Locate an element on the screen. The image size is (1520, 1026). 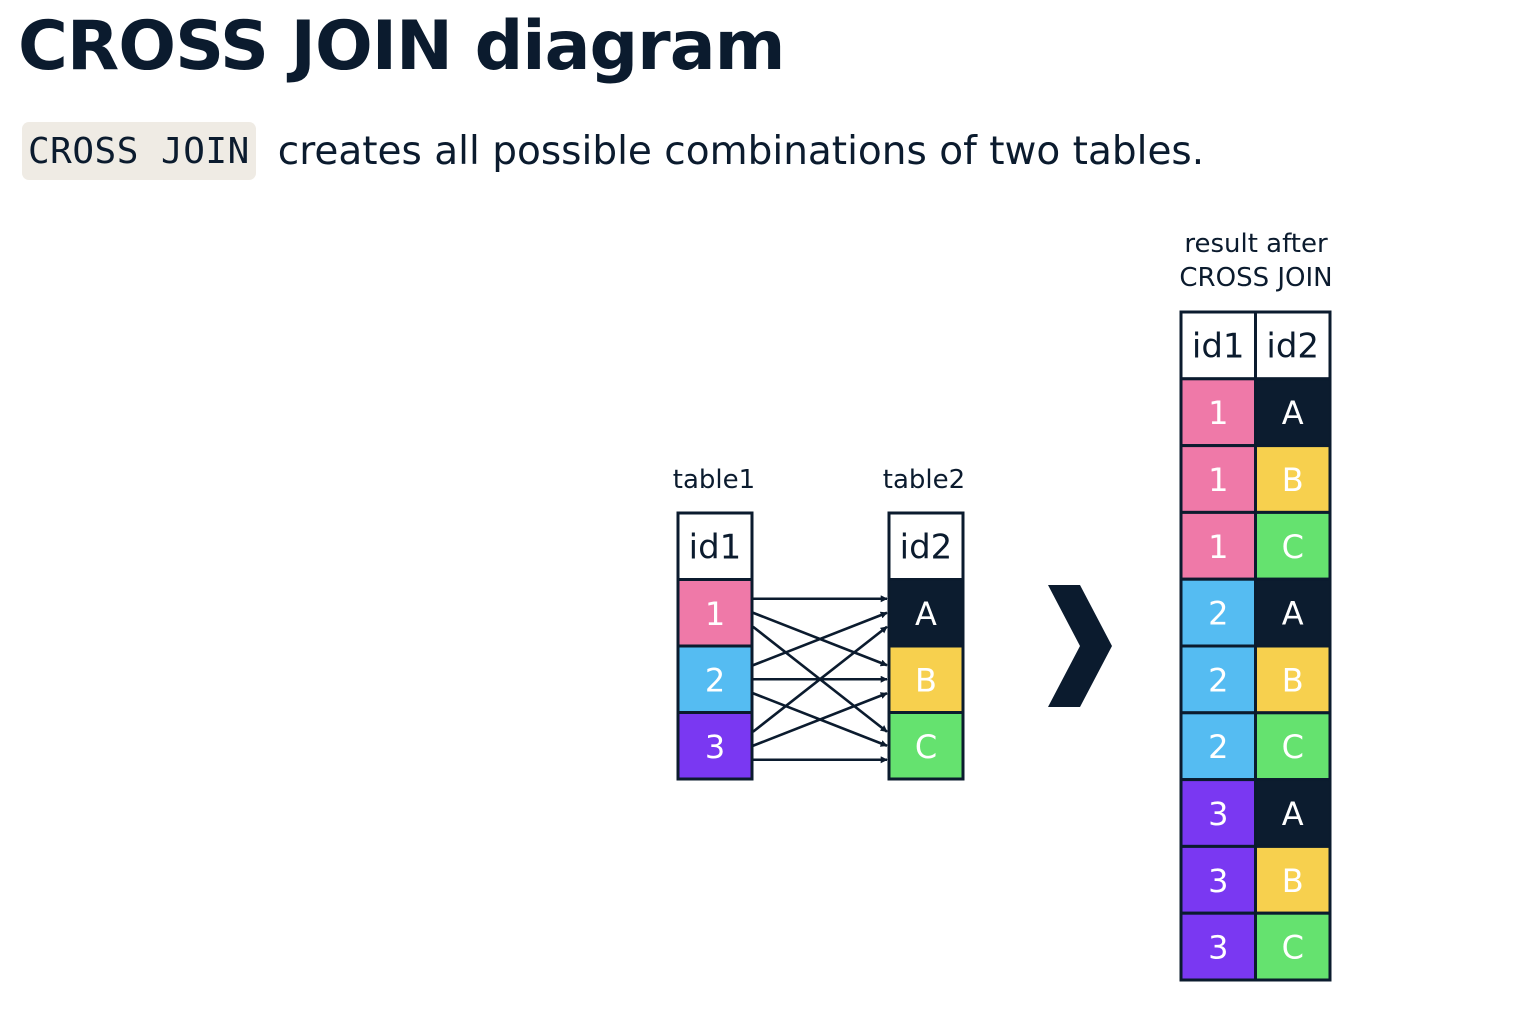
result-row-4-col-2-text: A is located at coordinates (1293, 614).